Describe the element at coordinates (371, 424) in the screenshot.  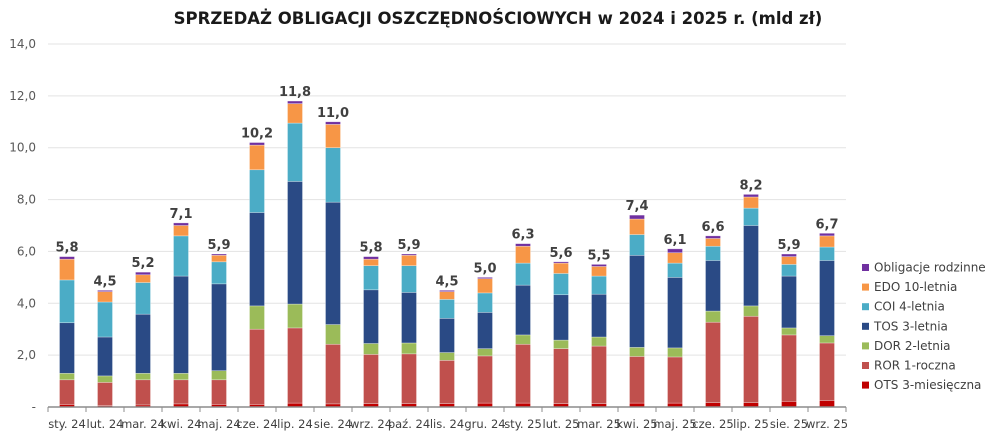
I see `x-tick-label: wrz. 24` at that location.